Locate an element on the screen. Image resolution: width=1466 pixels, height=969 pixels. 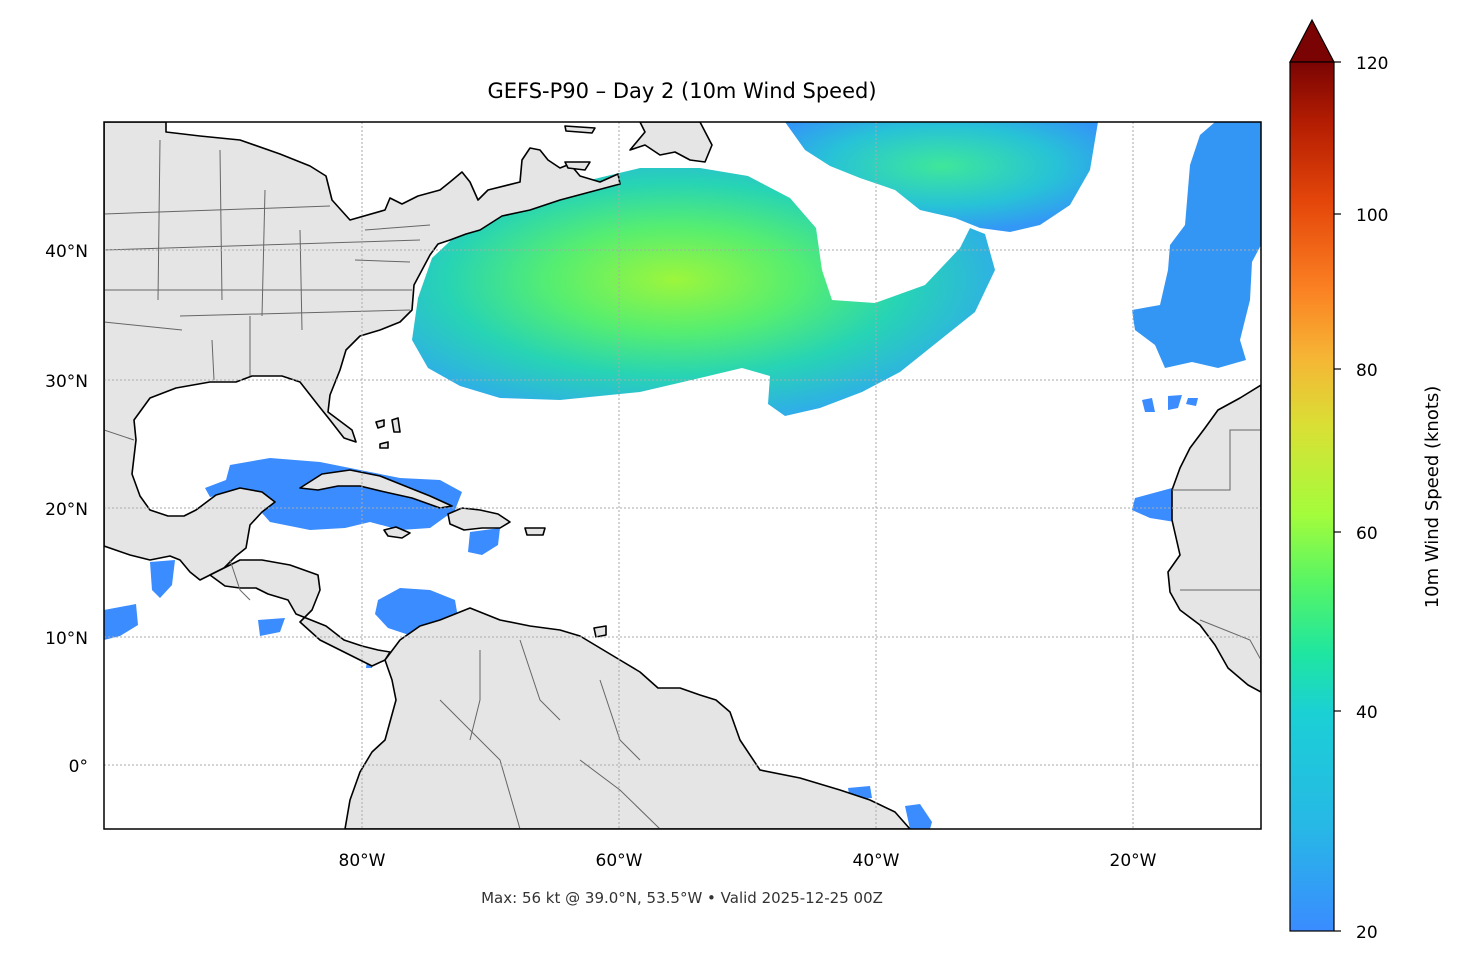
colorbar-tick-labels: 20 40 60 80 100 120 is located at coordinates (1372, 498).